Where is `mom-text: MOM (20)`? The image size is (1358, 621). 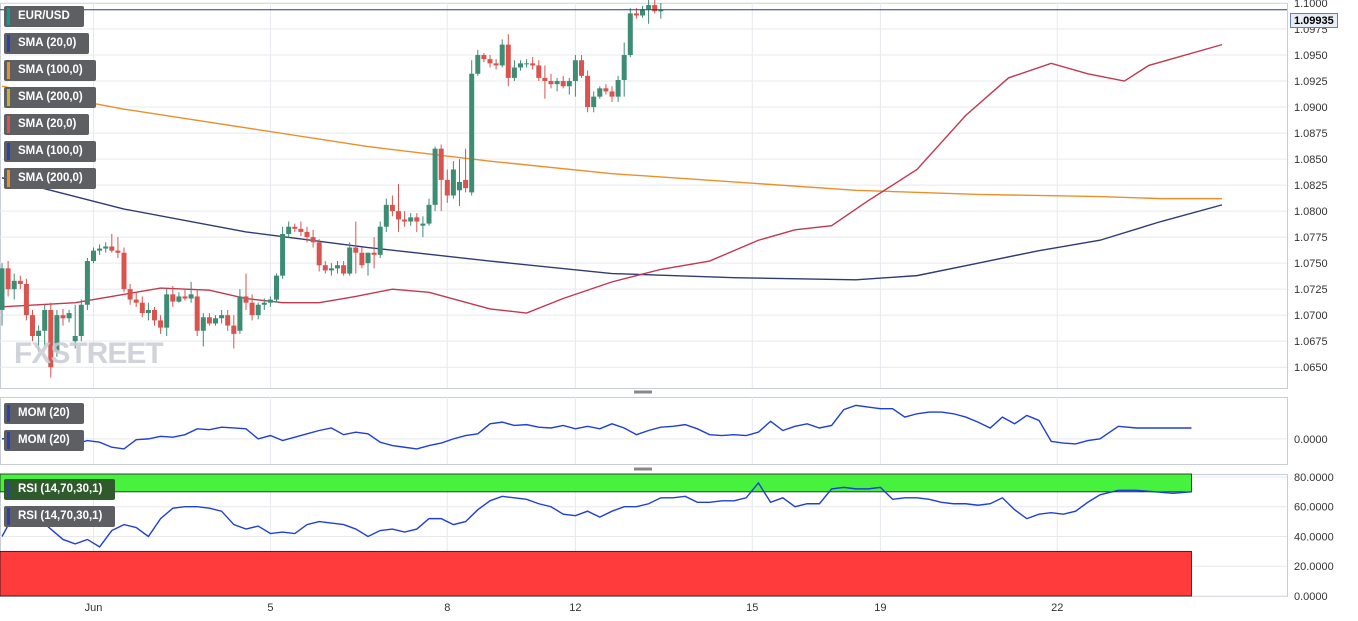 mom-text: MOM (20) is located at coordinates (44, 413).